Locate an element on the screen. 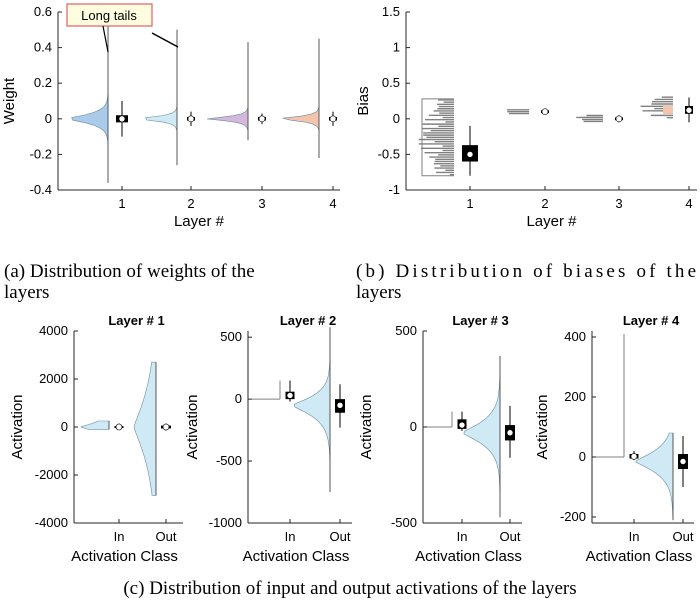 The width and height of the screenshot is (700, 602). act3-ytick-label: 500 is located at coordinates (406, 330).